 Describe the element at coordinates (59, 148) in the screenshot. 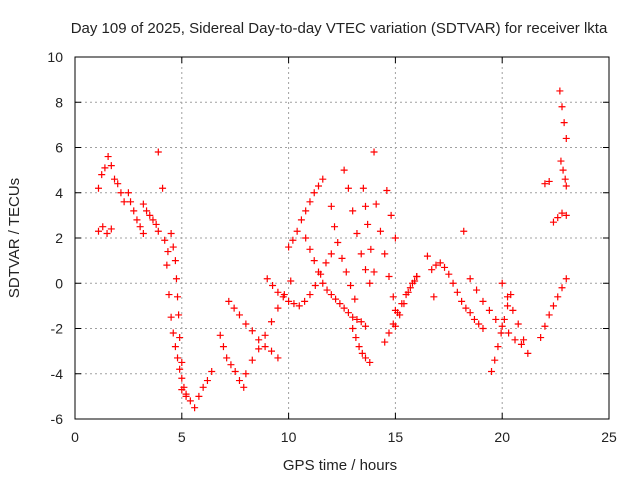

I see `y-tick-label: 6` at that location.